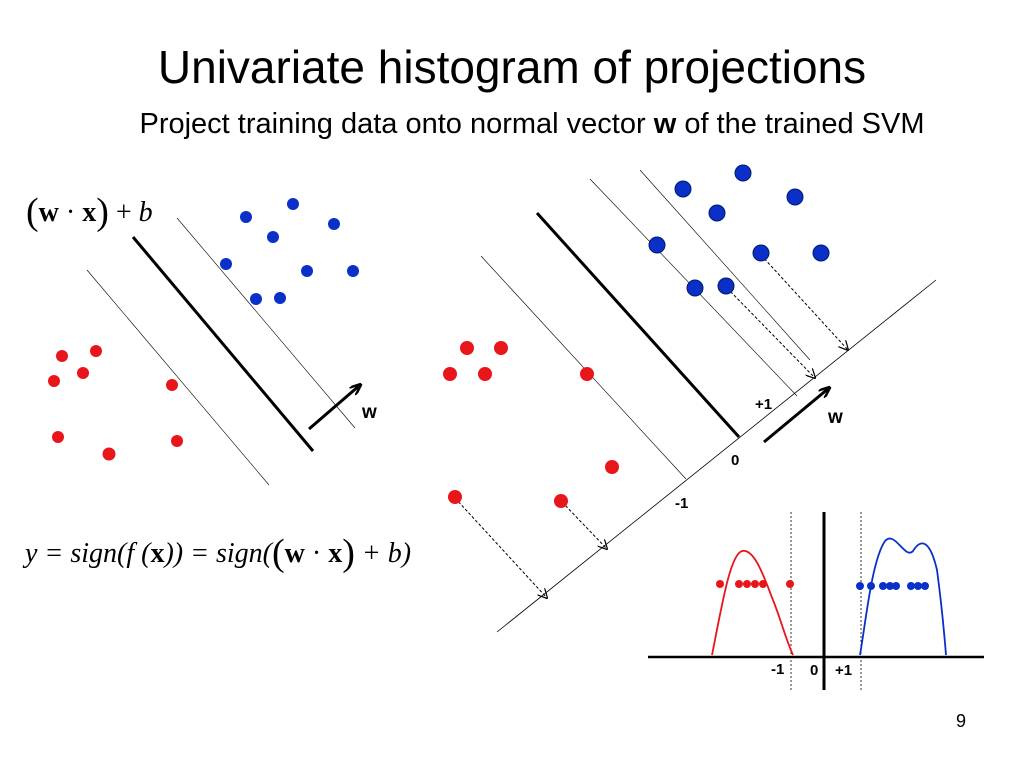 This screenshot has height=768, width=1024. I want to click on histogram-red-points, so click(755, 584).